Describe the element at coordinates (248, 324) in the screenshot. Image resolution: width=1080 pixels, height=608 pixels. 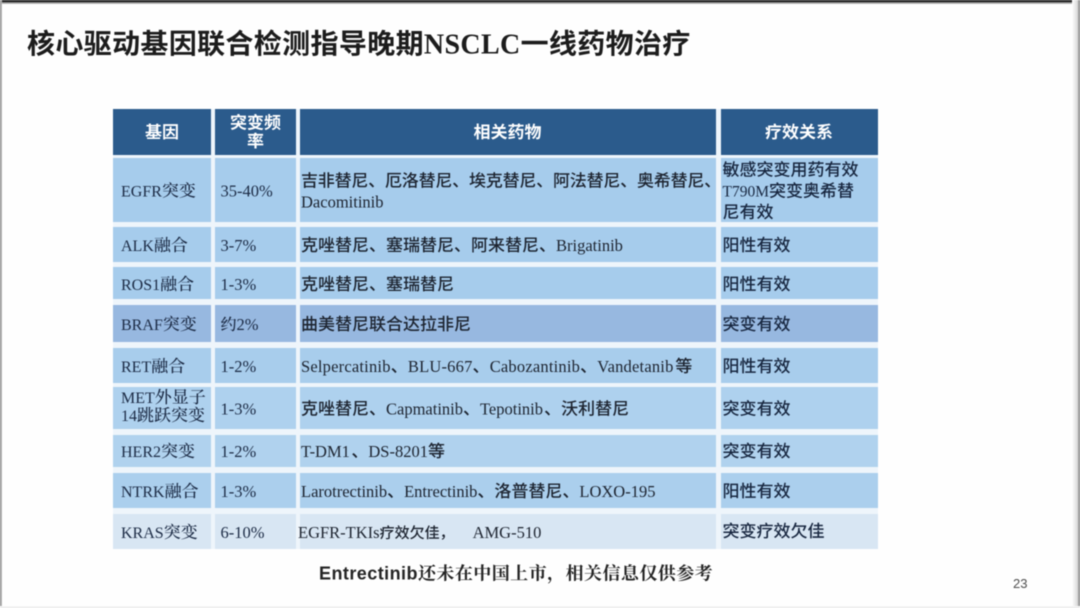
I see `svg-text: 2%` at that location.